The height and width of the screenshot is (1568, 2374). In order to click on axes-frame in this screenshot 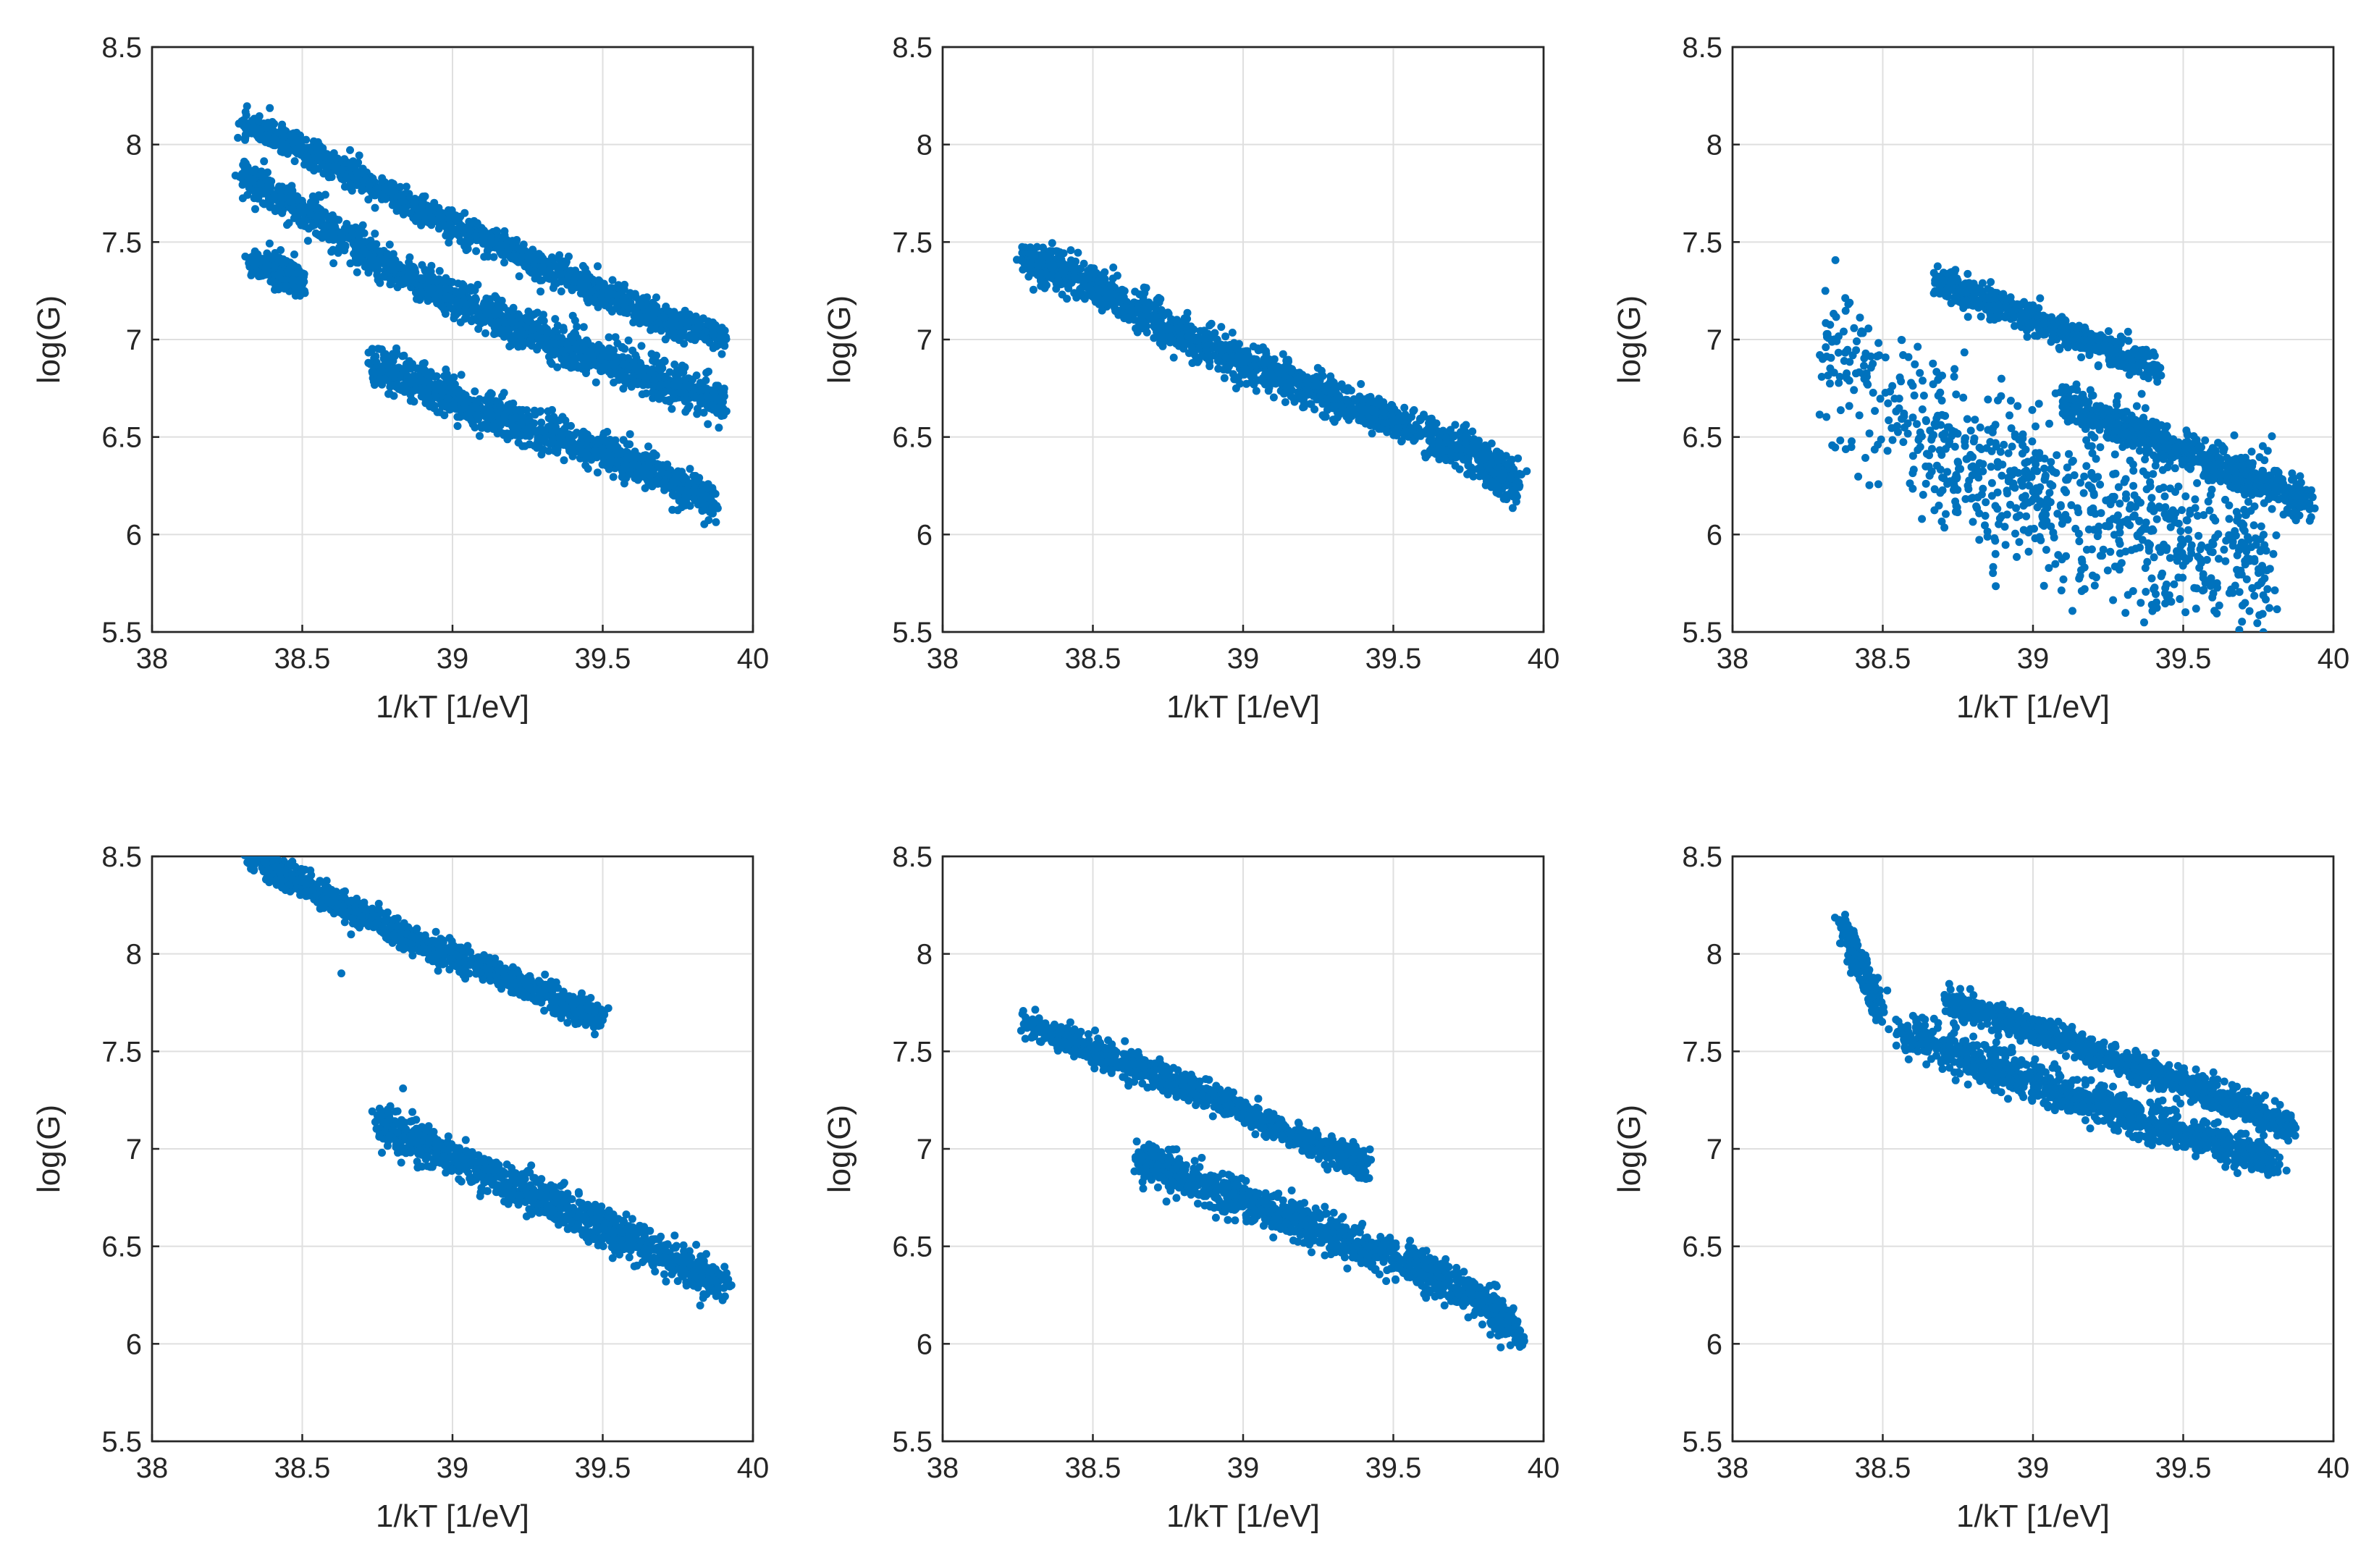, I will do `click(1243, 339)`.